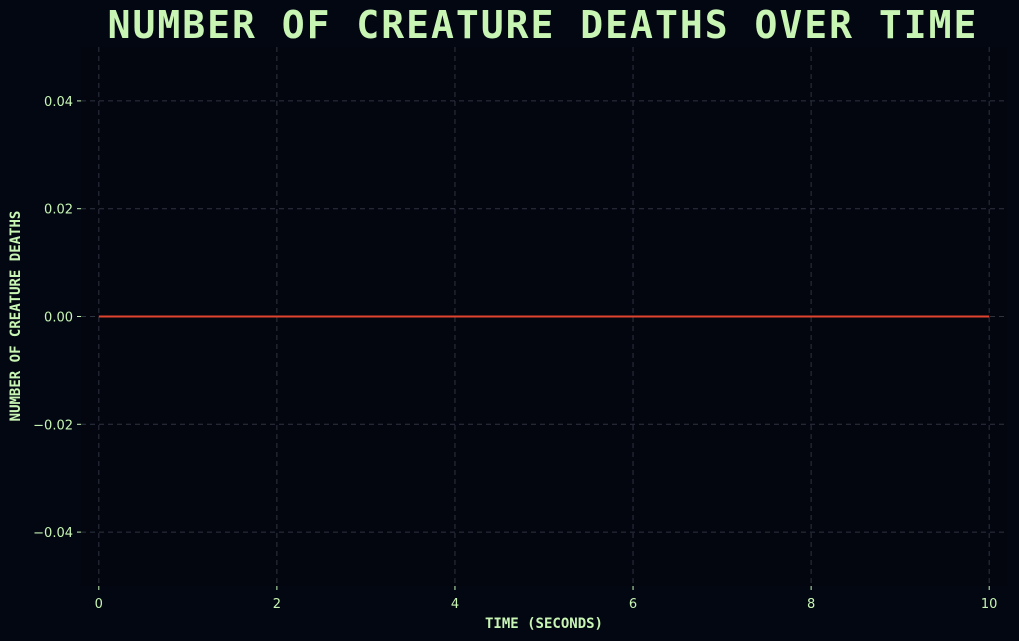 The image size is (1019, 641). I want to click on y-tick-label: −0.04, so click(53, 533).